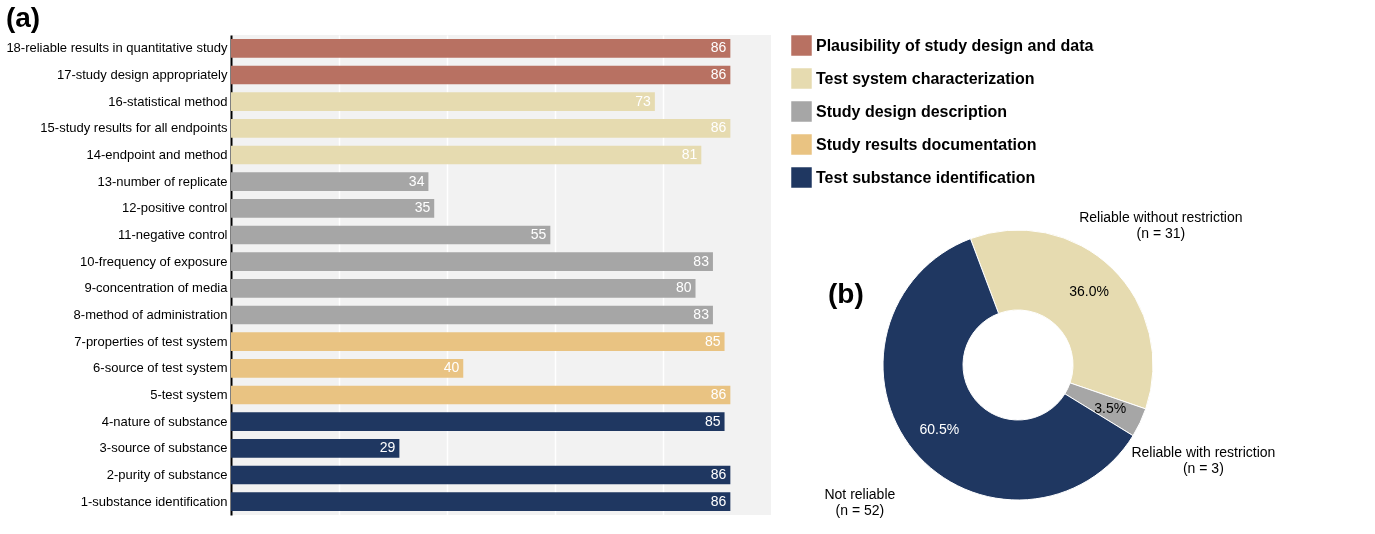  What do you see at coordinates (172, 234) in the screenshot?
I see `y-tick-label: 11-negative control` at bounding box center [172, 234].